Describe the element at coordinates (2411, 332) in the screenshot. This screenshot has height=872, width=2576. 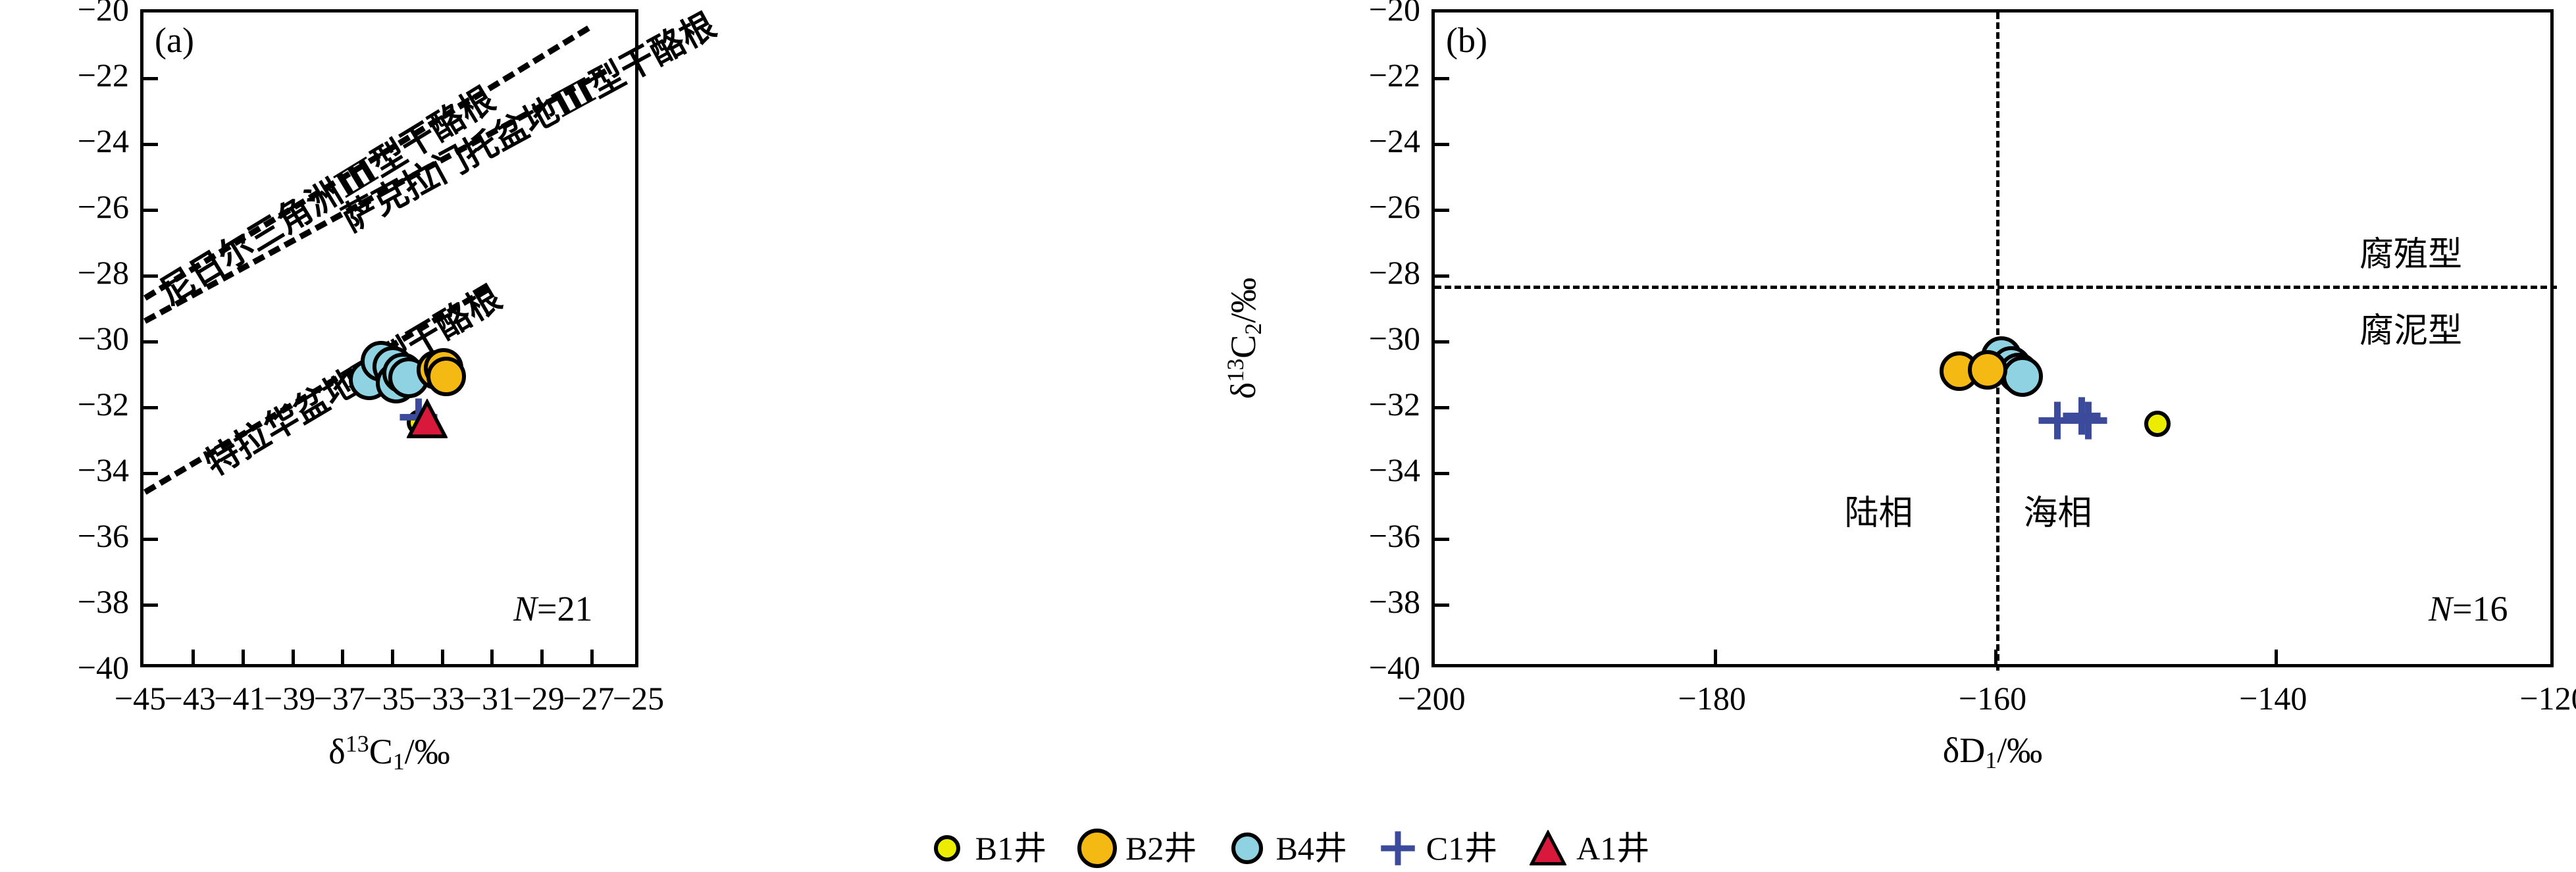
I see `kerogen-type-sapropelic-label: 腐泥型` at that location.